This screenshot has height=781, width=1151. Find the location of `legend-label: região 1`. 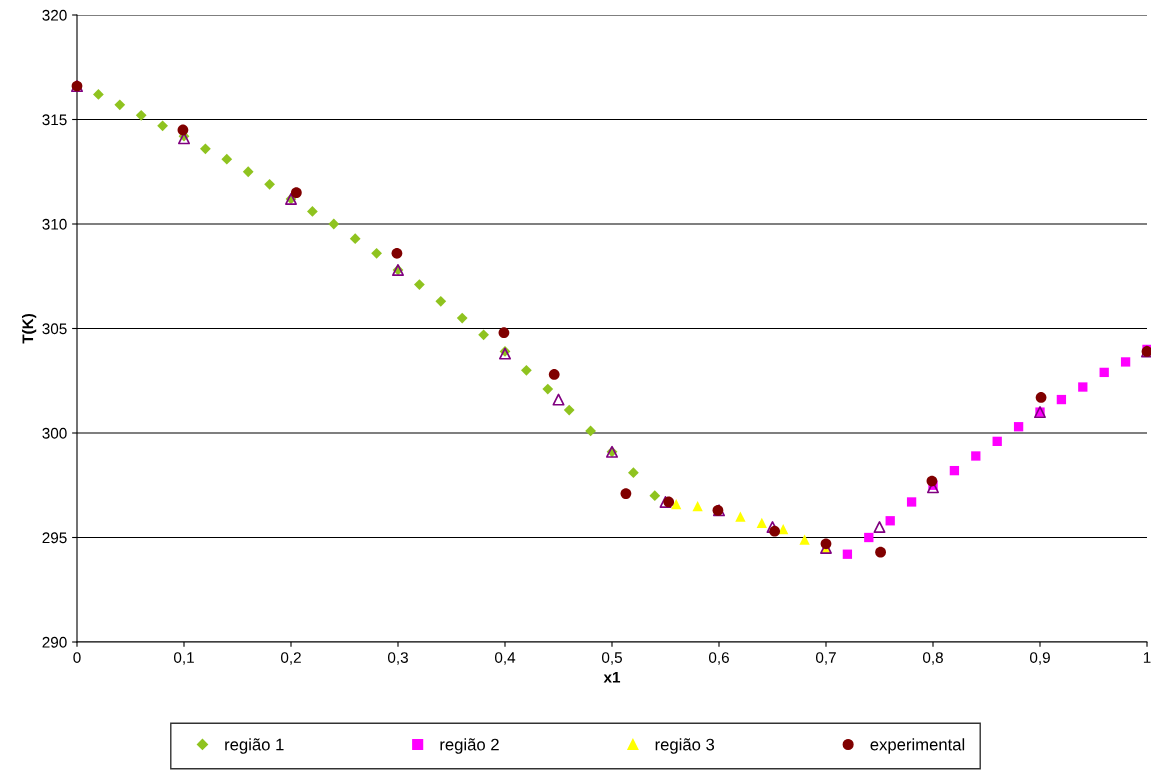

legend-label: região 1 is located at coordinates (254, 746).